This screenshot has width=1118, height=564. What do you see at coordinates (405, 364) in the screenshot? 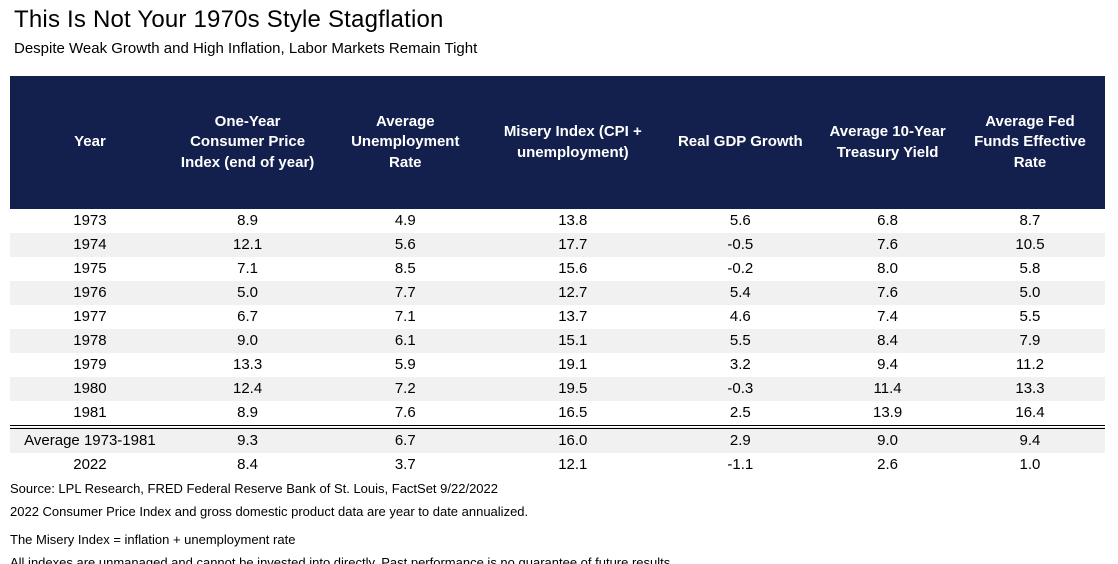
I see `cell-unemployment: 5.9` at bounding box center [405, 364].